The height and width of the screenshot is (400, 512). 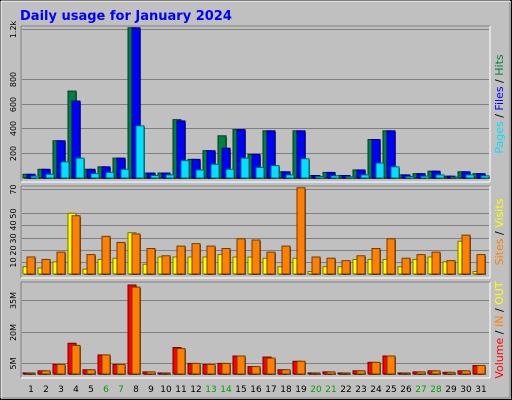 What do you see at coordinates (480, 390) in the screenshot?
I see `x-tick-label: 31` at bounding box center [480, 390].